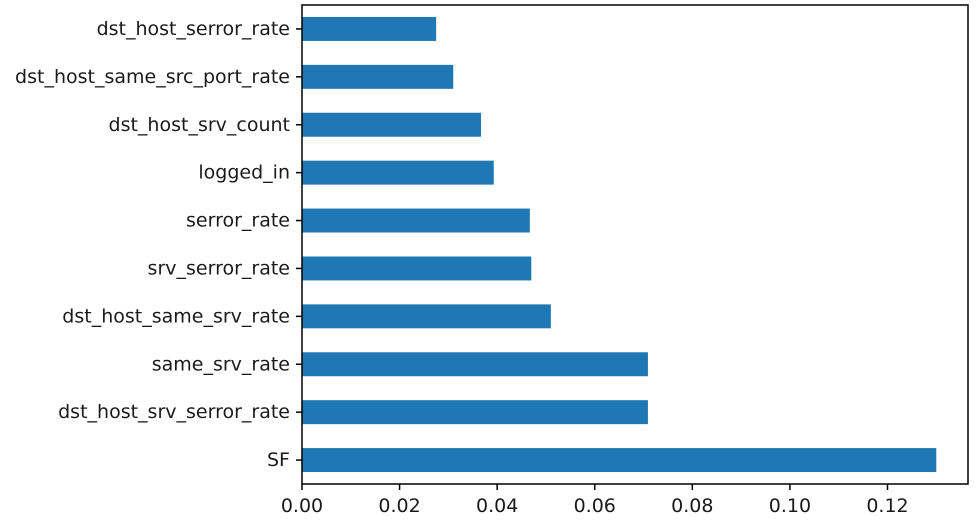 The image size is (980, 524). Describe the element at coordinates (475, 412) in the screenshot. I see `bar-dst_host_srv_serror_rate` at that location.